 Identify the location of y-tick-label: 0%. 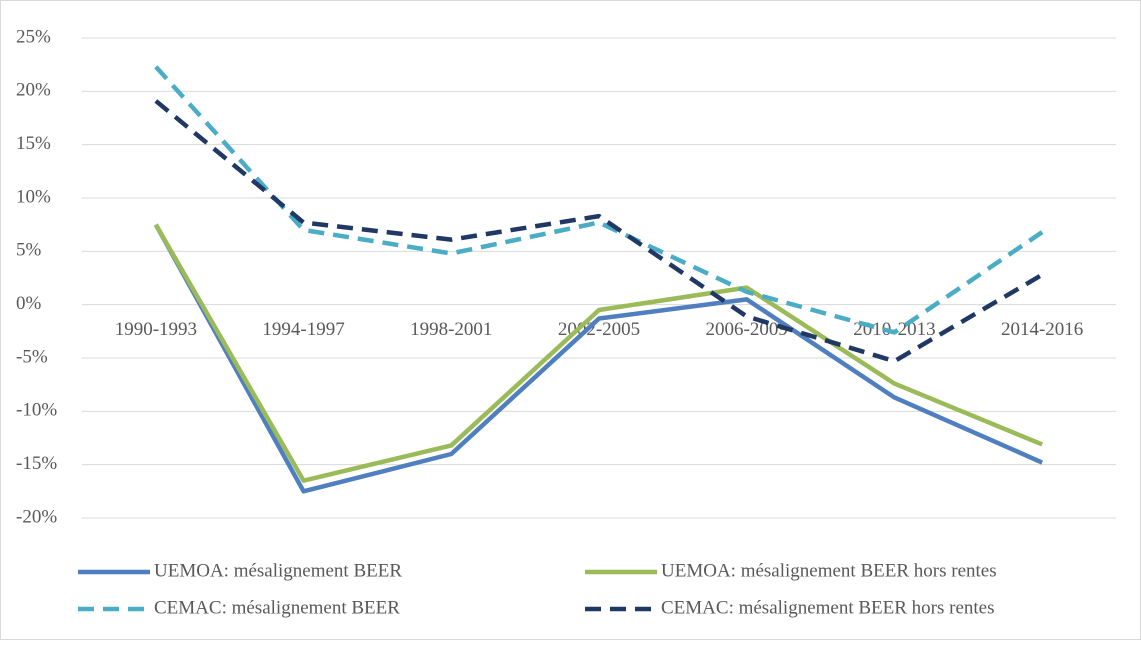
(29, 303).